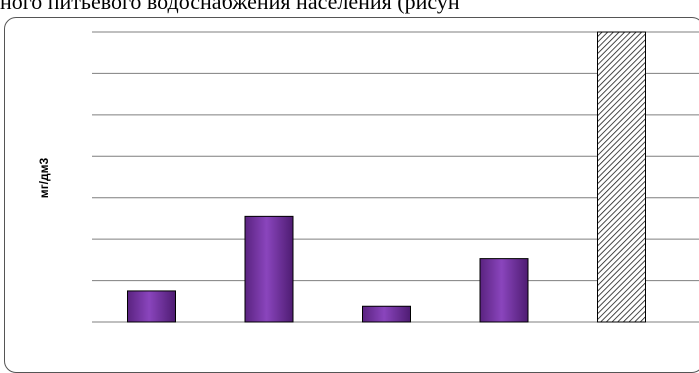  What do you see at coordinates (44, 177) in the screenshot?
I see `y-axis-label: мг/дм3` at bounding box center [44, 177].